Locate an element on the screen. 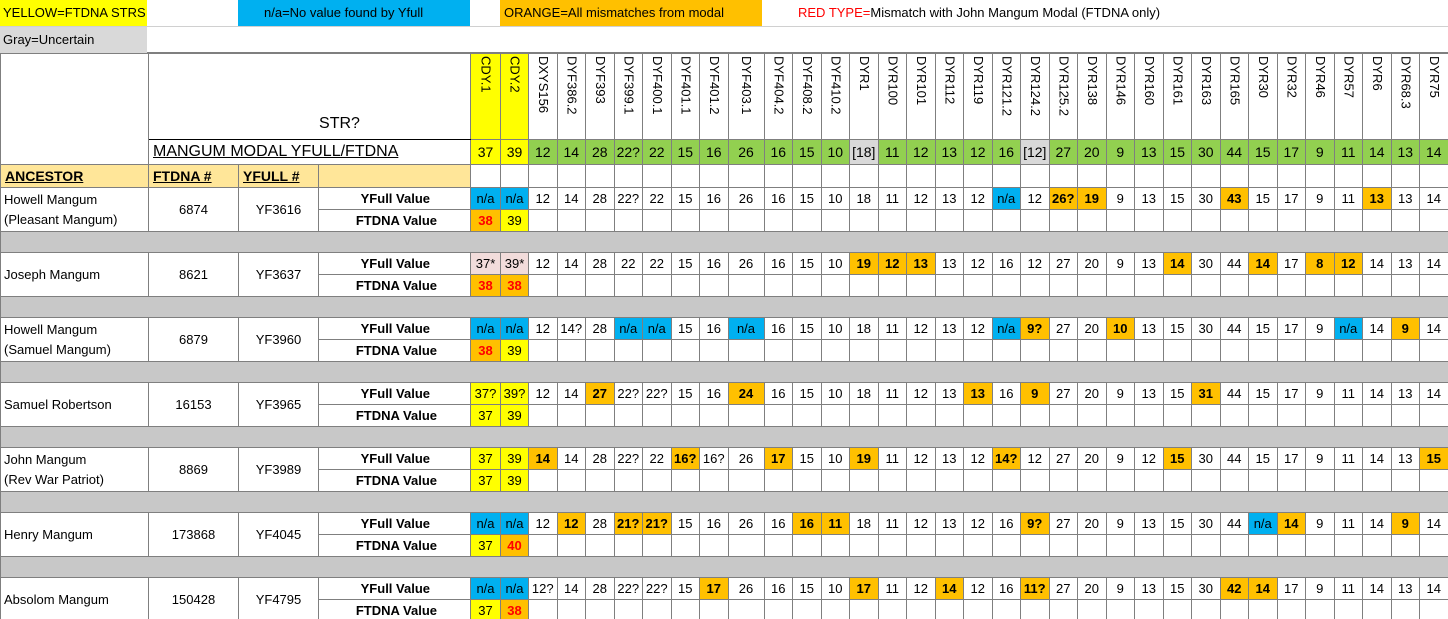 The height and width of the screenshot is (619, 1448). modal-value: 27 is located at coordinates (1063, 152).